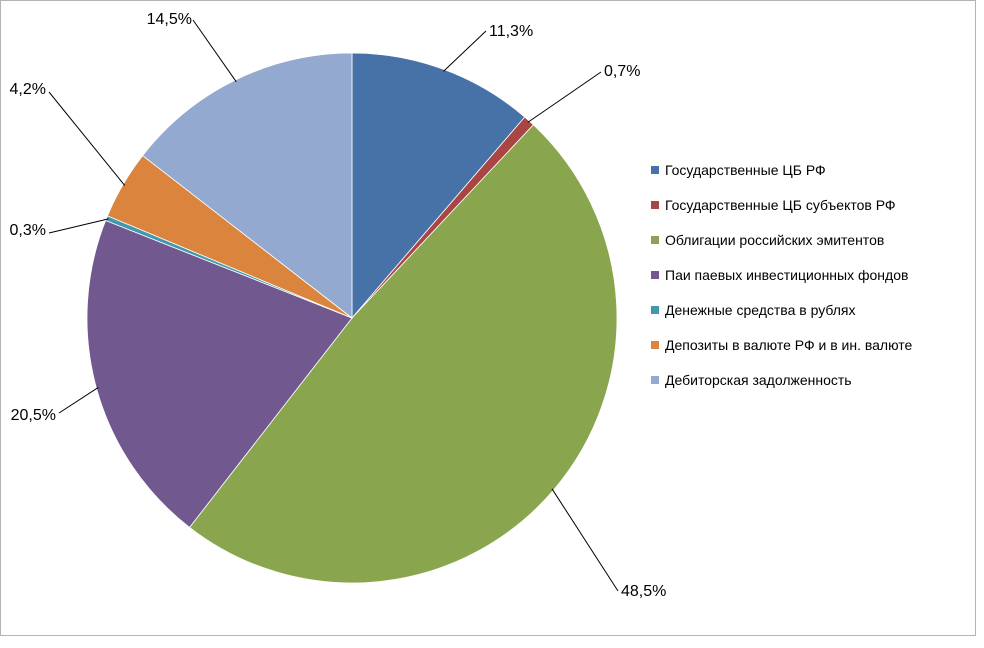  What do you see at coordinates (775, 239) in the screenshot?
I see `legend-label: Облигации российских эмитентов` at bounding box center [775, 239].